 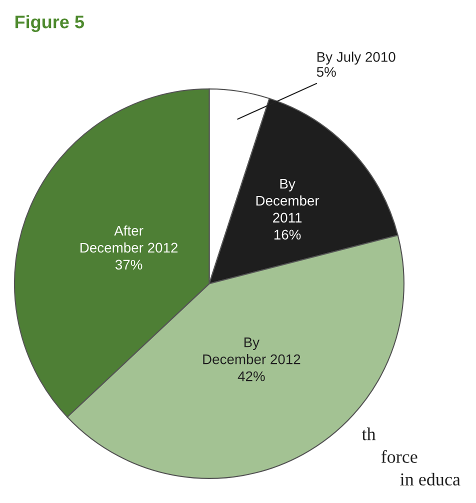 I want to click on slice-label: By December 2011, so click(x=288, y=200).